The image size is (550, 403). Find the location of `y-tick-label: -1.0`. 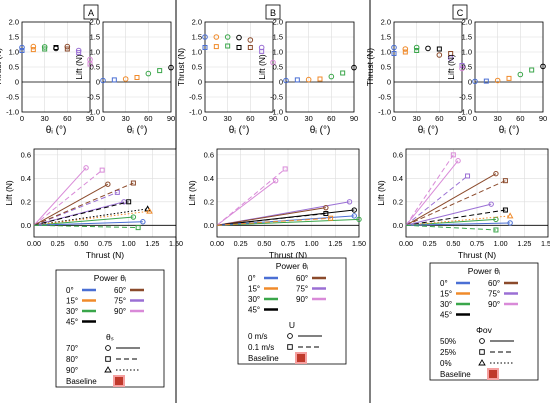

y-tick-label: -1.0 is located at coordinates (195, 112).